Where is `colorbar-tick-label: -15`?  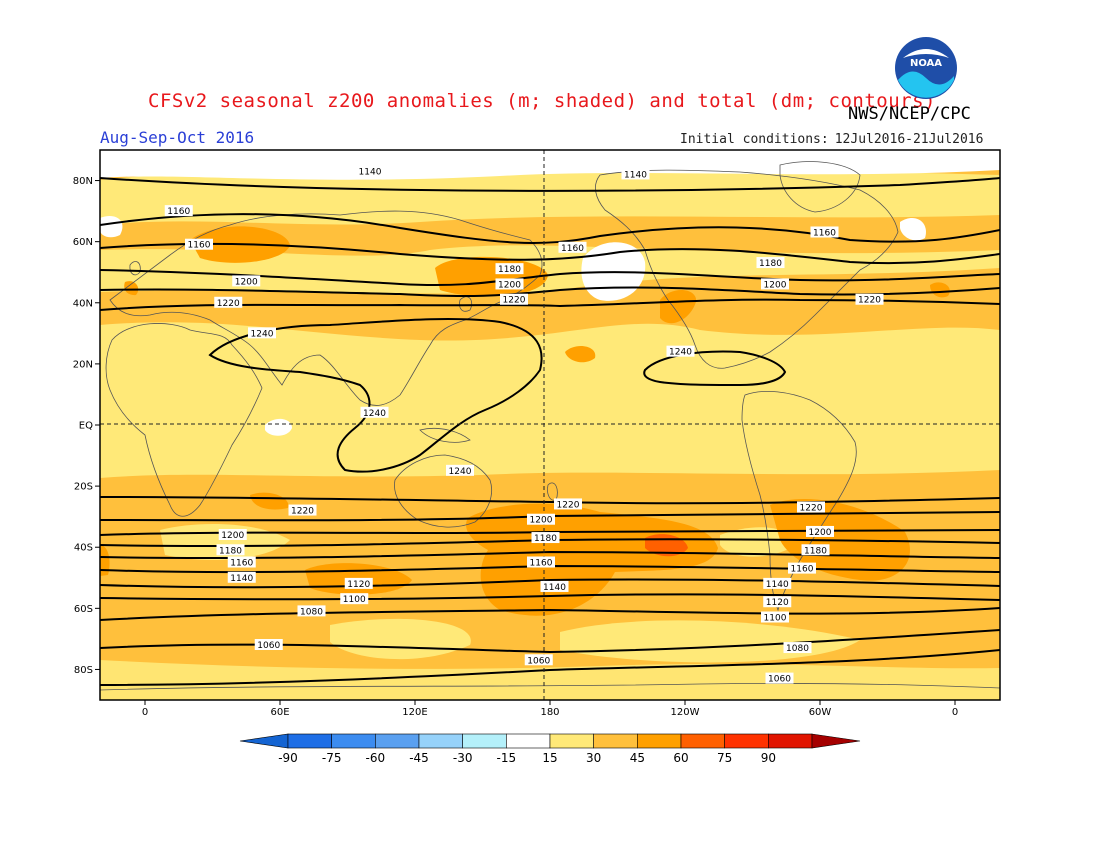
colorbar-tick-label: -15 is located at coordinates (507, 758).